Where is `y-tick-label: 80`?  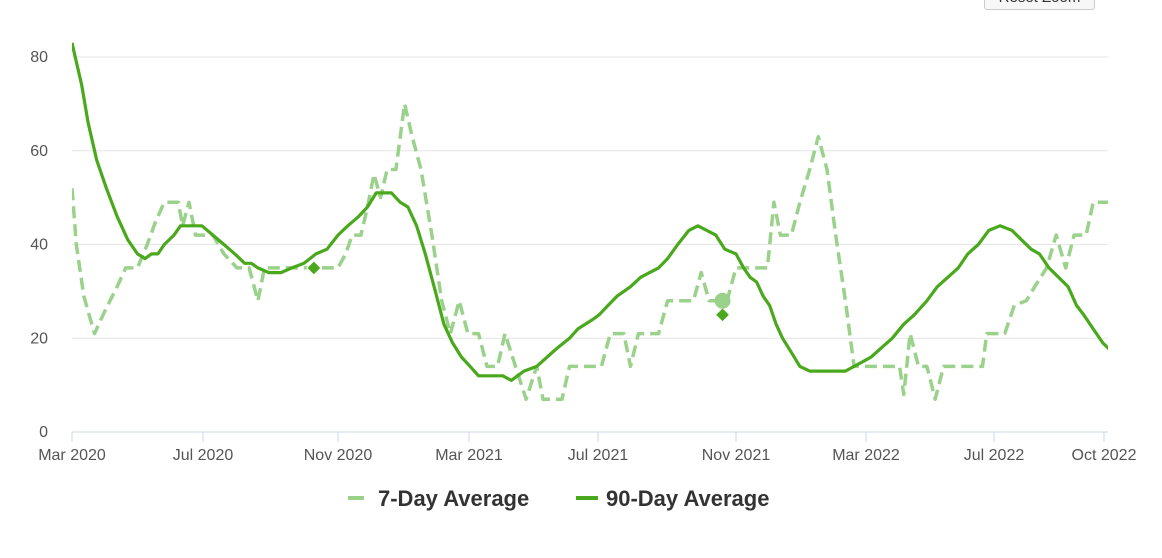 y-tick-label: 80 is located at coordinates (39, 57).